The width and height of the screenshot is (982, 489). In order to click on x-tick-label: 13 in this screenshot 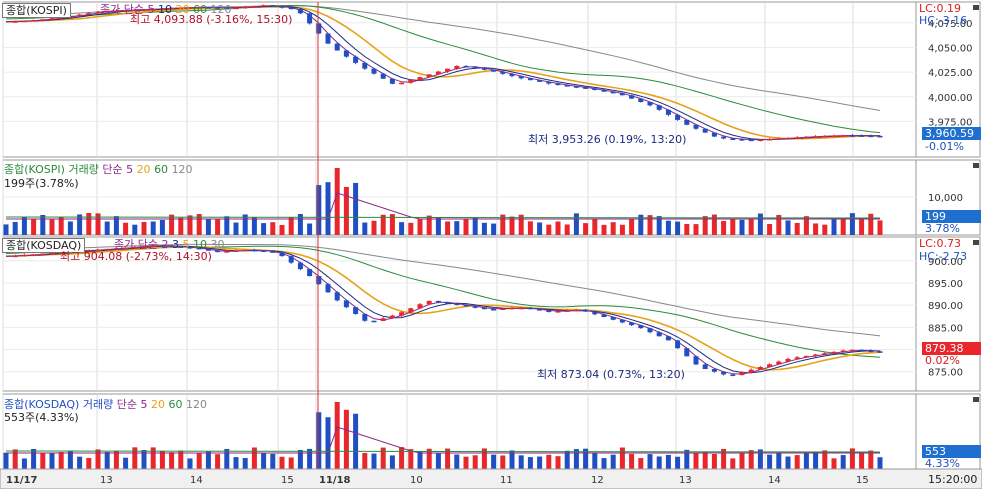, I will do `click(106, 480)`.